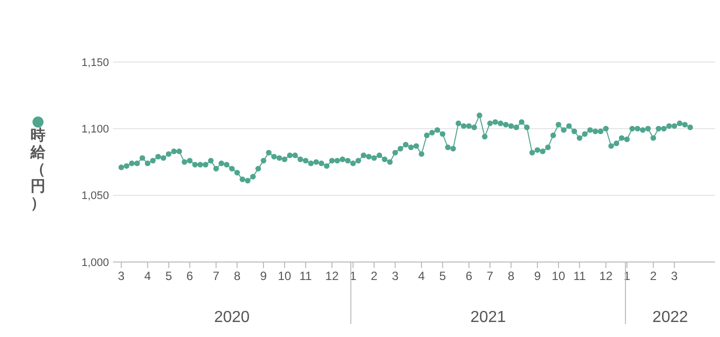 Image resolution: width=720 pixels, height=337 pixels. I want to click on y-axis-title: 時給（円）, so click(38, 169).